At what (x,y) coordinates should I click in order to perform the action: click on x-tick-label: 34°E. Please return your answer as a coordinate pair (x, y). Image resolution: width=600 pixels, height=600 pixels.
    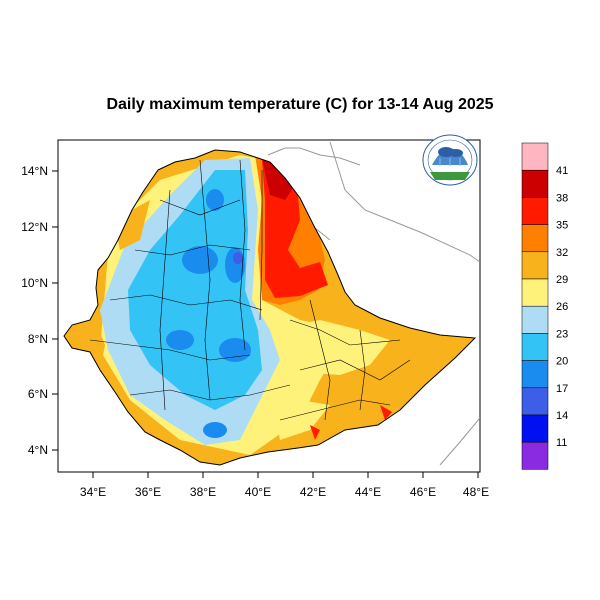
    Looking at the image, I should click on (93, 492).